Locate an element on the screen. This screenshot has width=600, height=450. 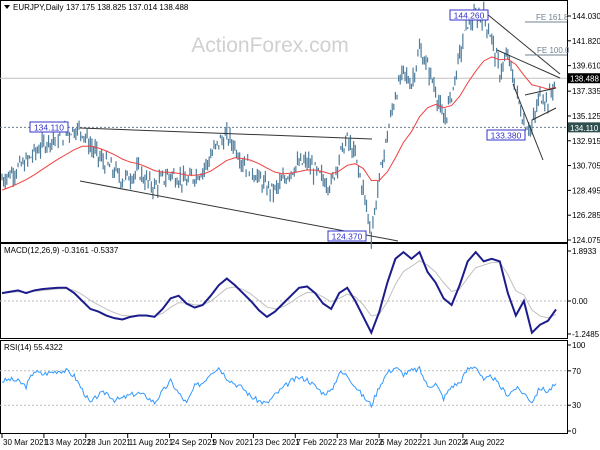
date-axis-label: 28 Jun 2021 is located at coordinates (109, 442).